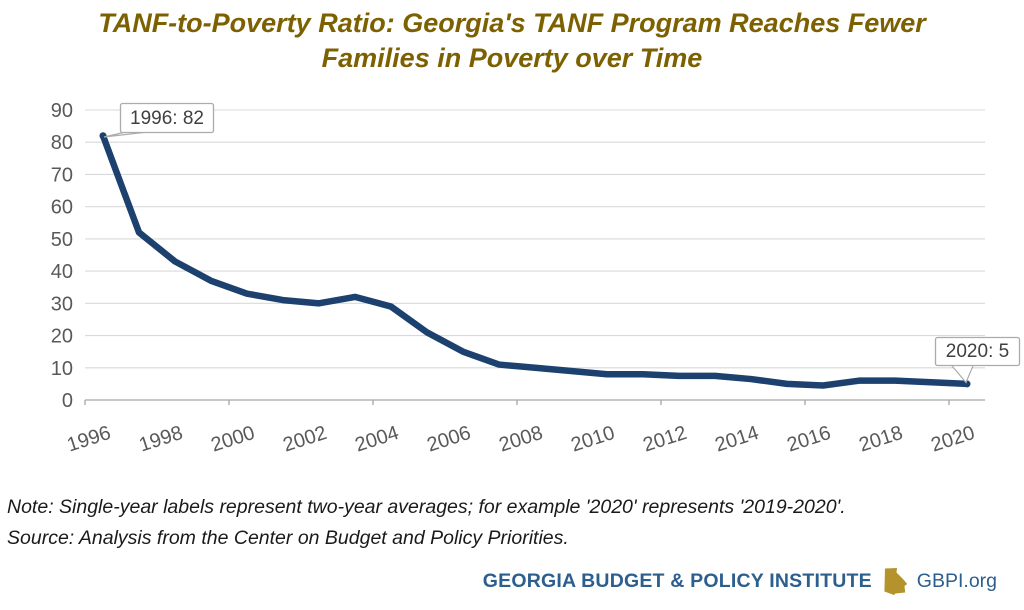 This screenshot has width=1024, height=610. Describe the element at coordinates (512, 58) in the screenshot. I see `chart-title-line2: Families in Poverty over Time` at that location.